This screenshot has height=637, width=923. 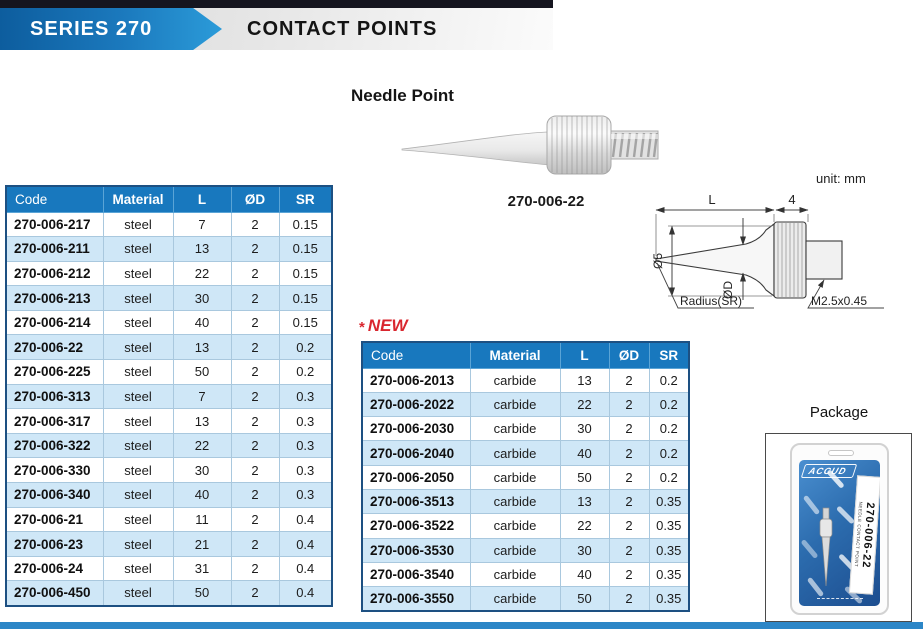 What do you see at coordinates (169, 544) in the screenshot?
I see `table-row: 270-006-23 steel 21 2 0.4` at bounding box center [169, 544].